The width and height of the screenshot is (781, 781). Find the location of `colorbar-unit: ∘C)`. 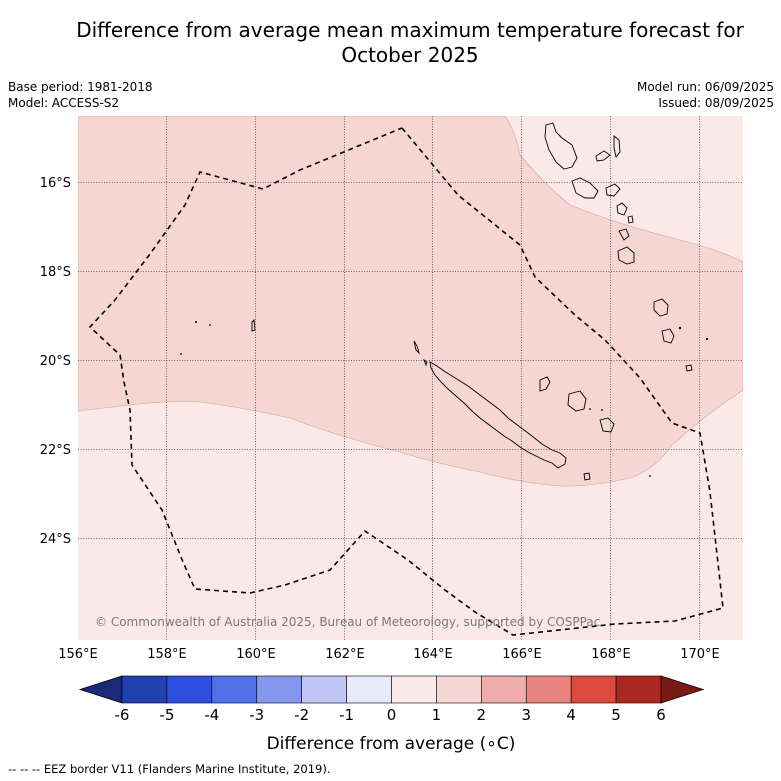

colorbar-unit: ∘C) is located at coordinates (500, 744).